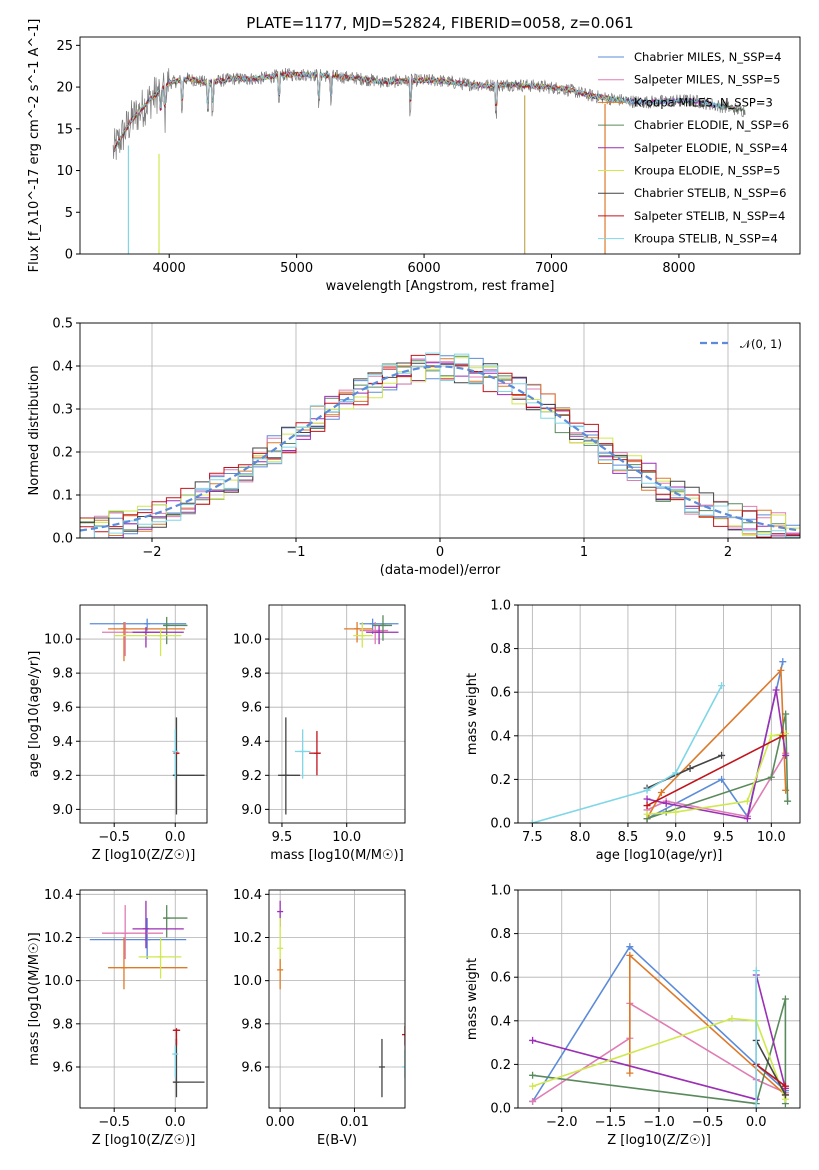  Describe the element at coordinates (532, 837) in the screenshot. I see `x-tick-label: 7.5` at that location.